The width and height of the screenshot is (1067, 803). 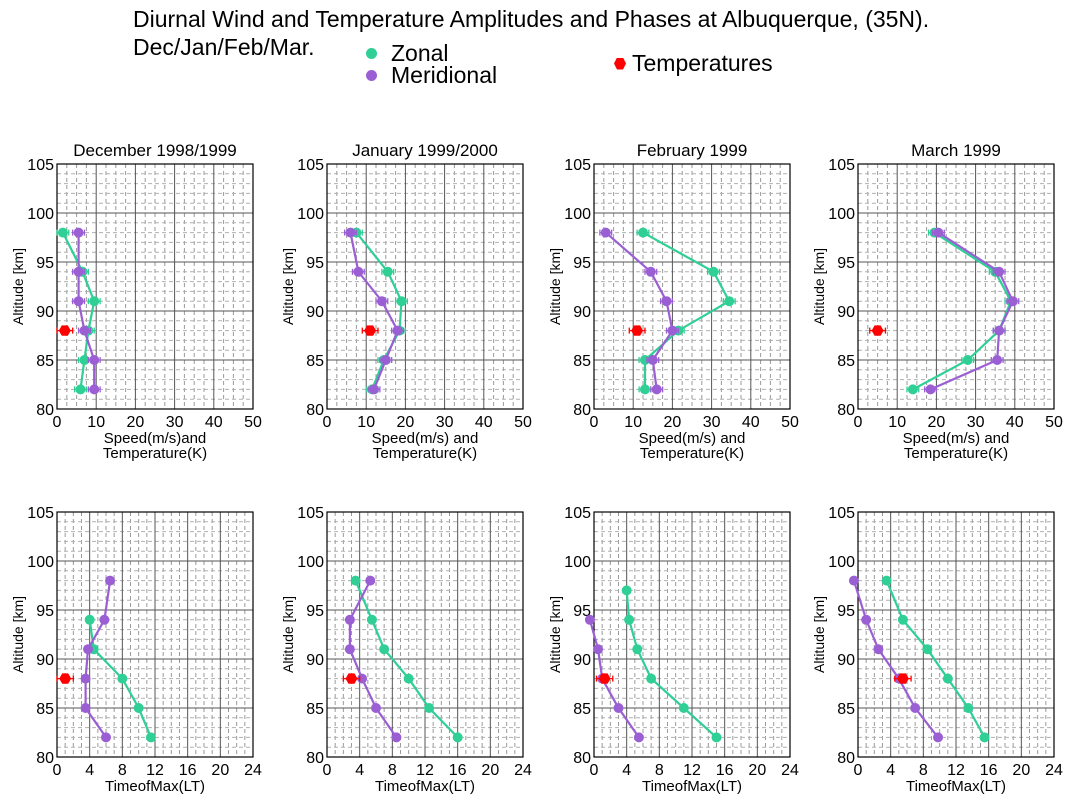 I want to click on x-axis-label: TimeofMax(LT), so click(x=155, y=786).